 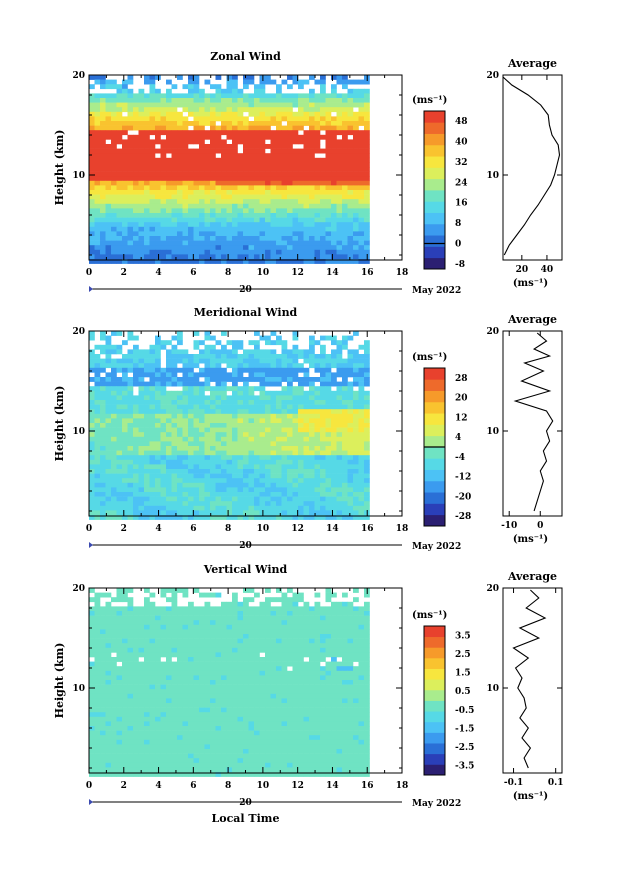 I want to click on profile-x-tick-label: 40, so click(x=547, y=270).